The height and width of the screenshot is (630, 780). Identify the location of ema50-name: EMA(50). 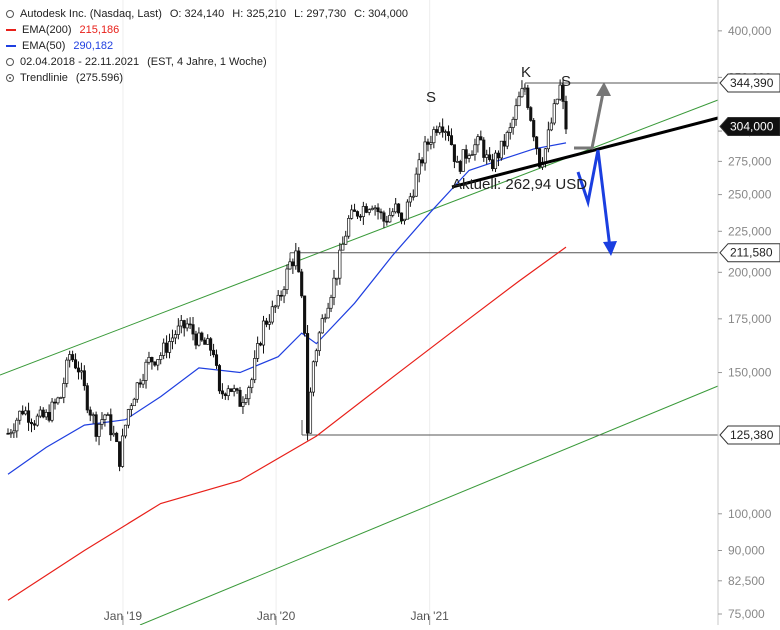
(44, 46).